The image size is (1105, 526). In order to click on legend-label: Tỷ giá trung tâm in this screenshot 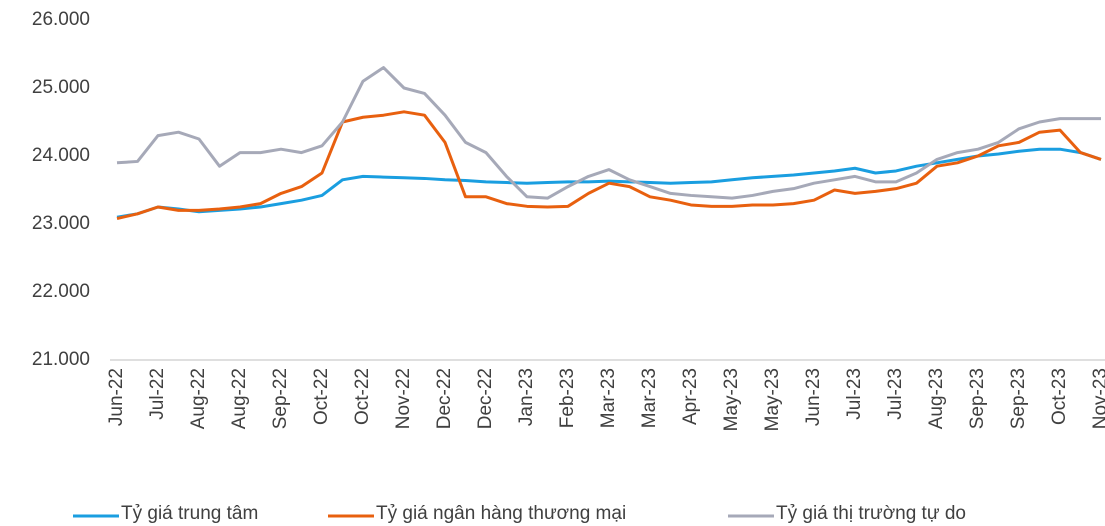, I will do `click(189, 513)`.